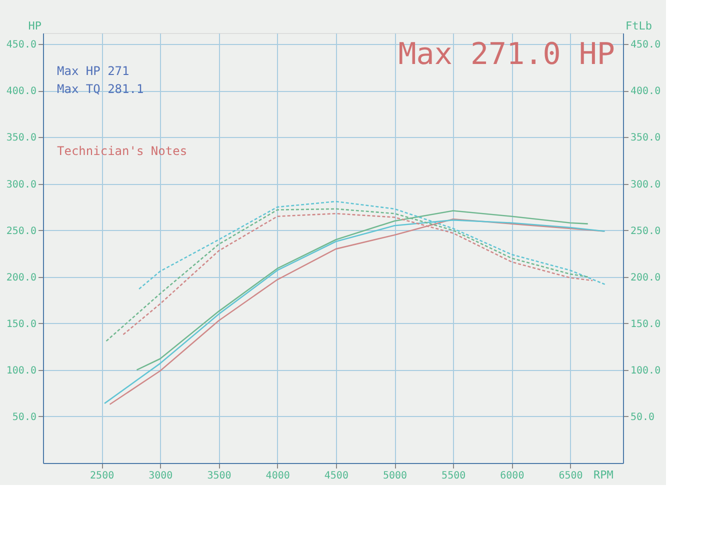 The width and height of the screenshot is (722, 547). I want to click on annotation: Technician's Notes, so click(122, 151).